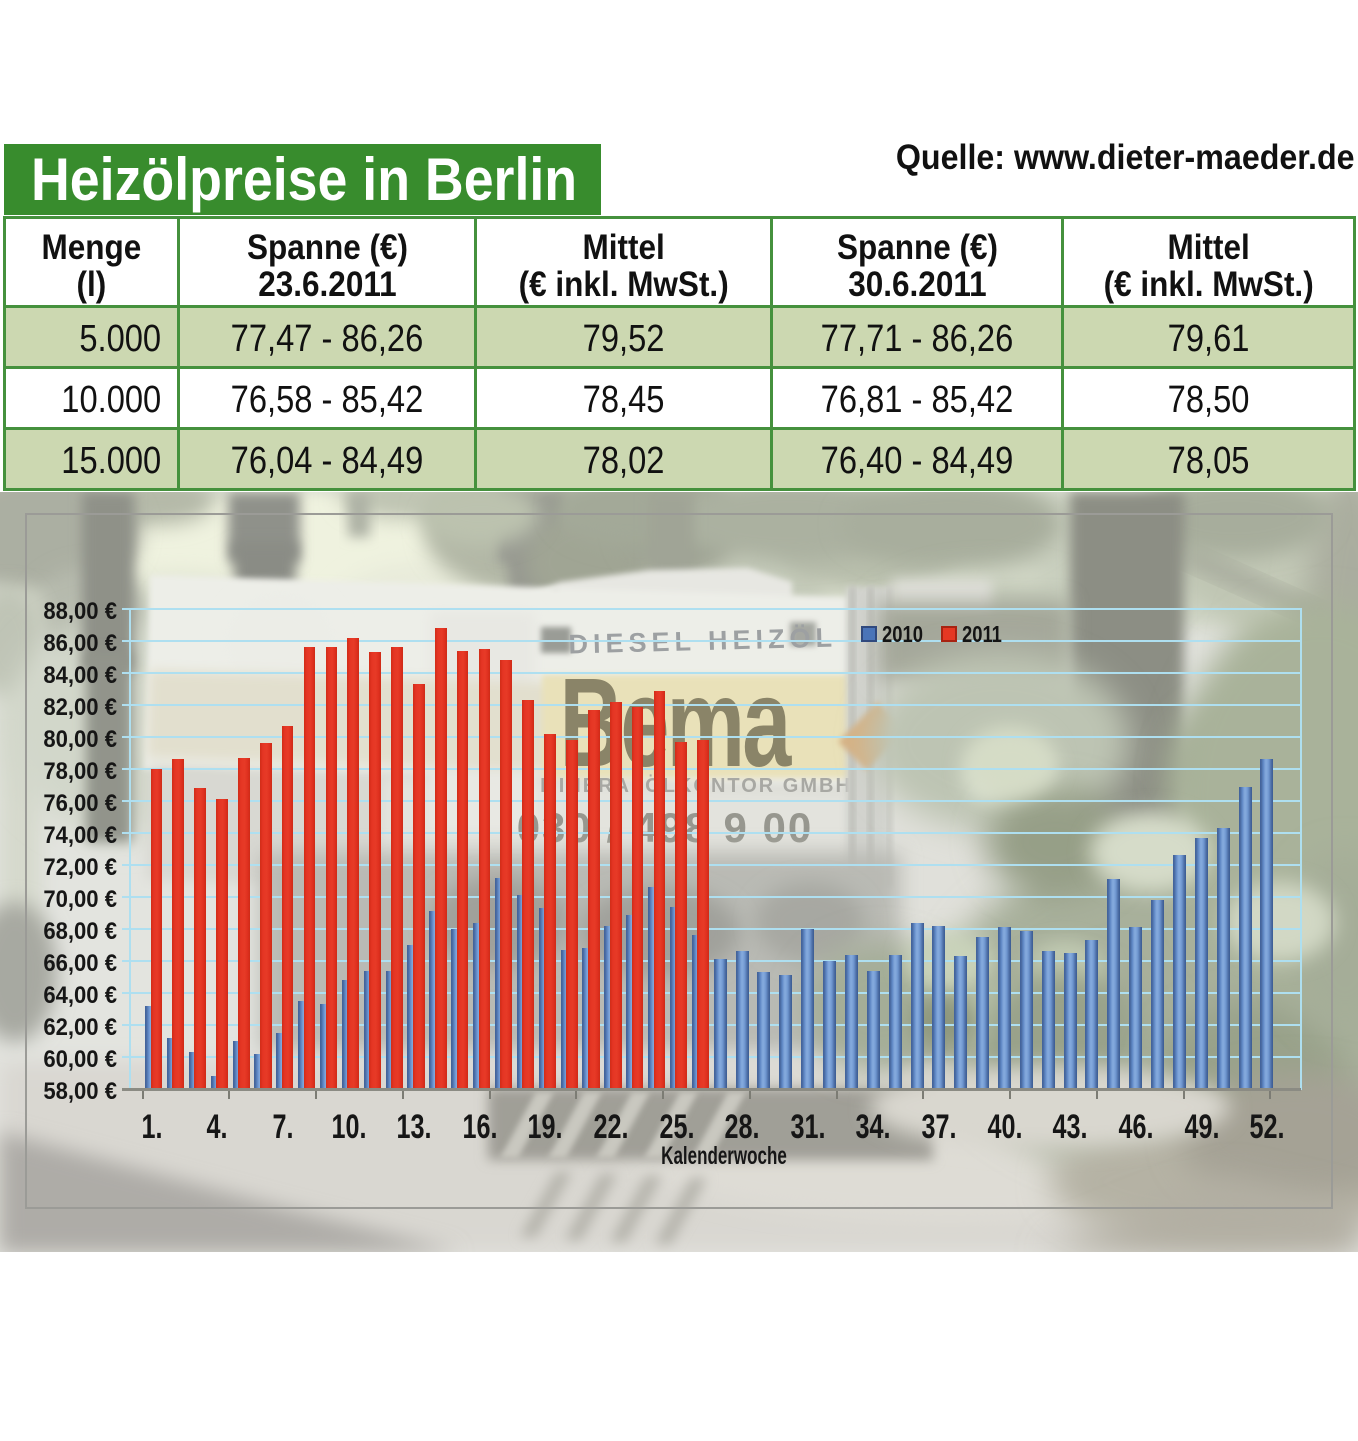 The width and height of the screenshot is (1358, 1441). Describe the element at coordinates (696, 785) in the screenshot. I see `svg-text: MINERALÖLKONTOR GMBH` at that location.